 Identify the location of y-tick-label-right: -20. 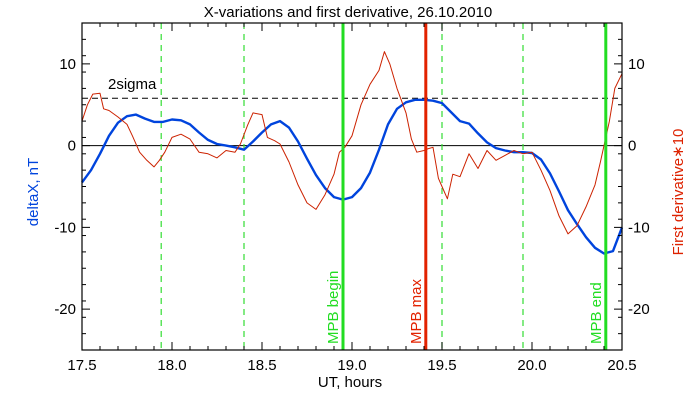
(639, 309).